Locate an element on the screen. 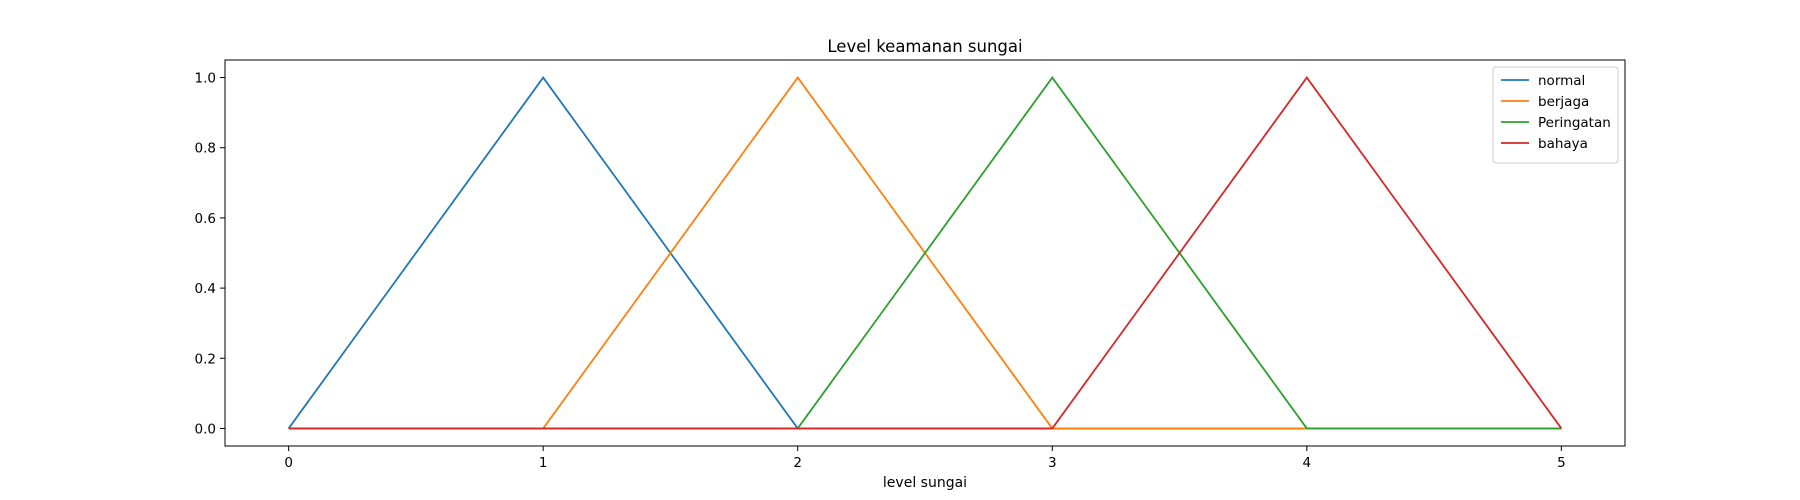  x-tick-label: 5 is located at coordinates (1561, 463).